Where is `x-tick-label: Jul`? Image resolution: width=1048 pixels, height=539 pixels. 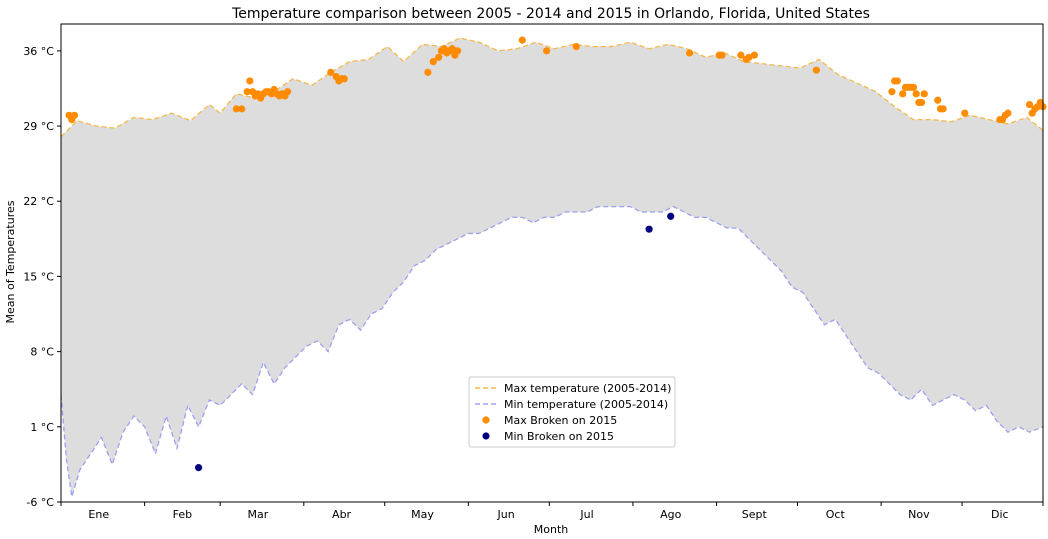
x-tick-label: Jul is located at coordinates (586, 514).